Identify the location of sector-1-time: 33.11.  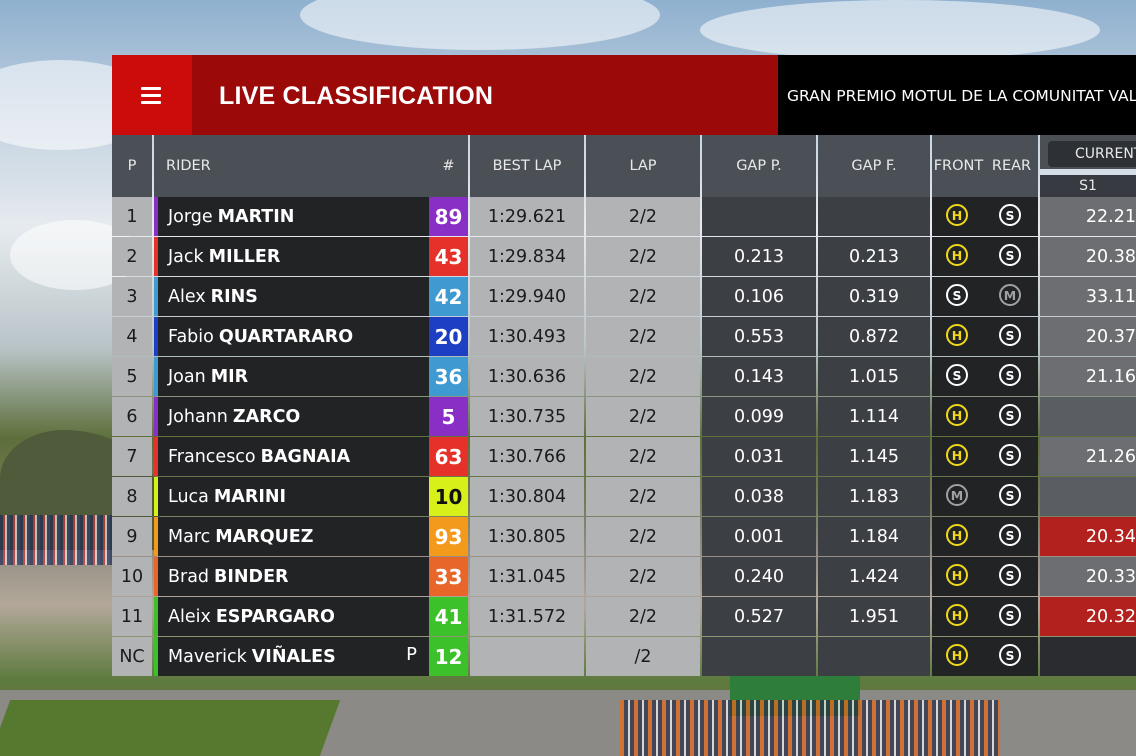
(1088, 296).